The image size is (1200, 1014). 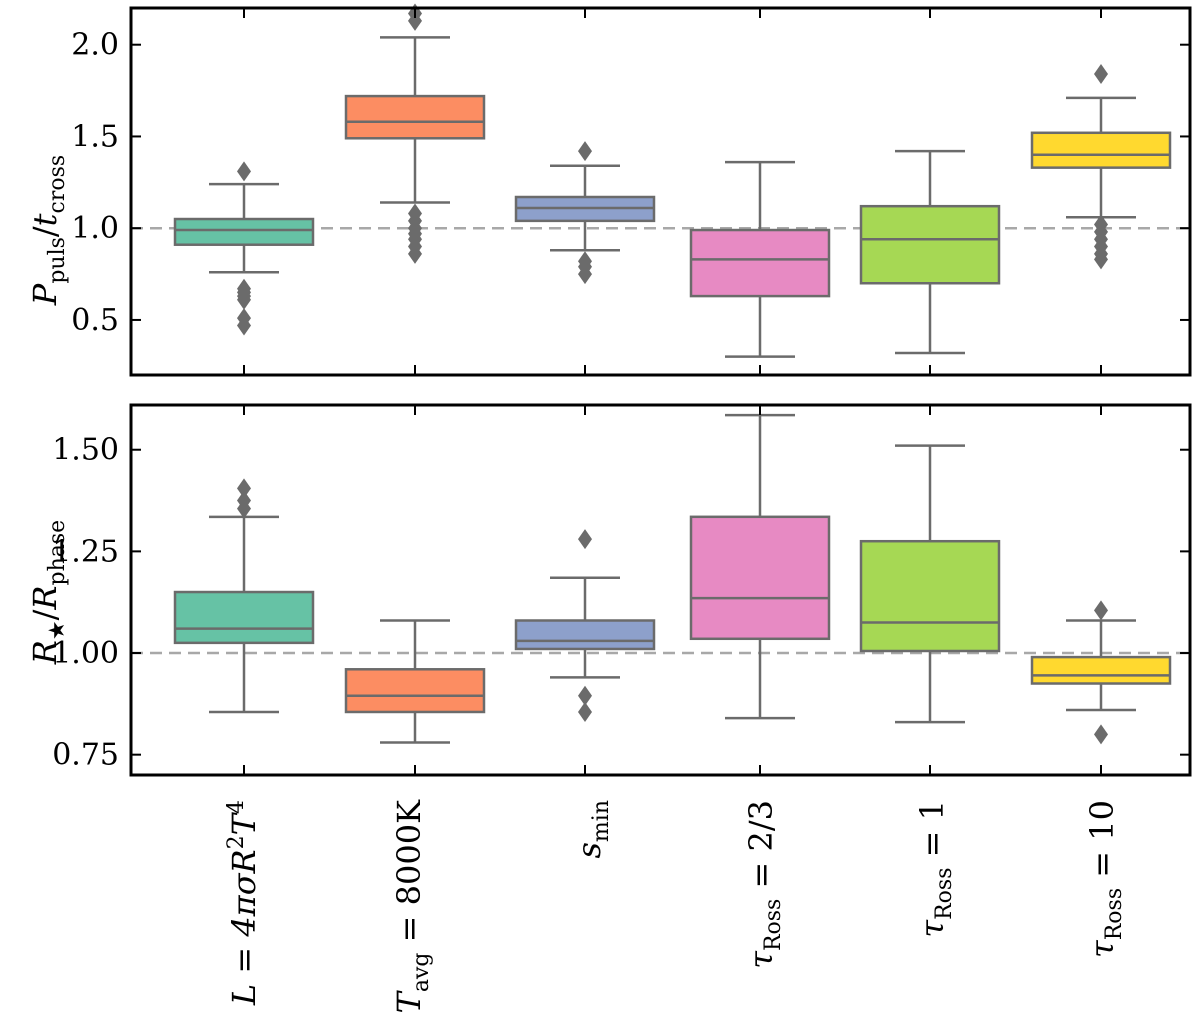 What do you see at coordinates (243, 903) in the screenshot?
I see `category-label-luminosity: L = 4πσR2T4` at bounding box center [243, 903].